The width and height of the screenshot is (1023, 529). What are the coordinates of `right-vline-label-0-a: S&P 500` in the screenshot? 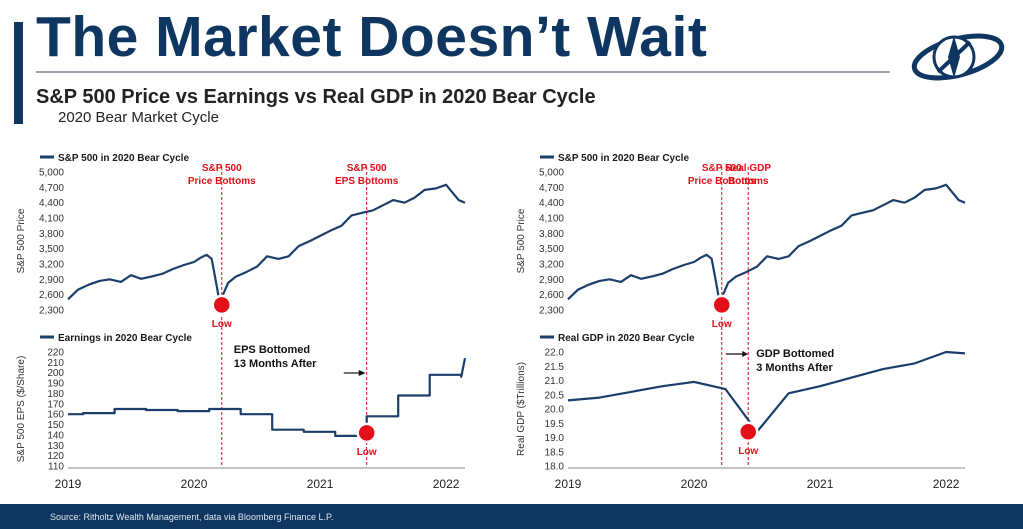 It's located at (722, 168).